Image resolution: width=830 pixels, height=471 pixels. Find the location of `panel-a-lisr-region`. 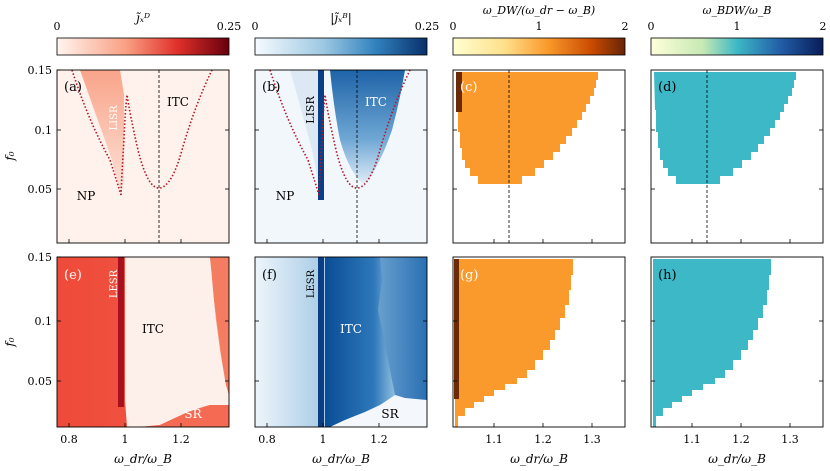

panel-a-lisr-region is located at coordinates (102, 132).